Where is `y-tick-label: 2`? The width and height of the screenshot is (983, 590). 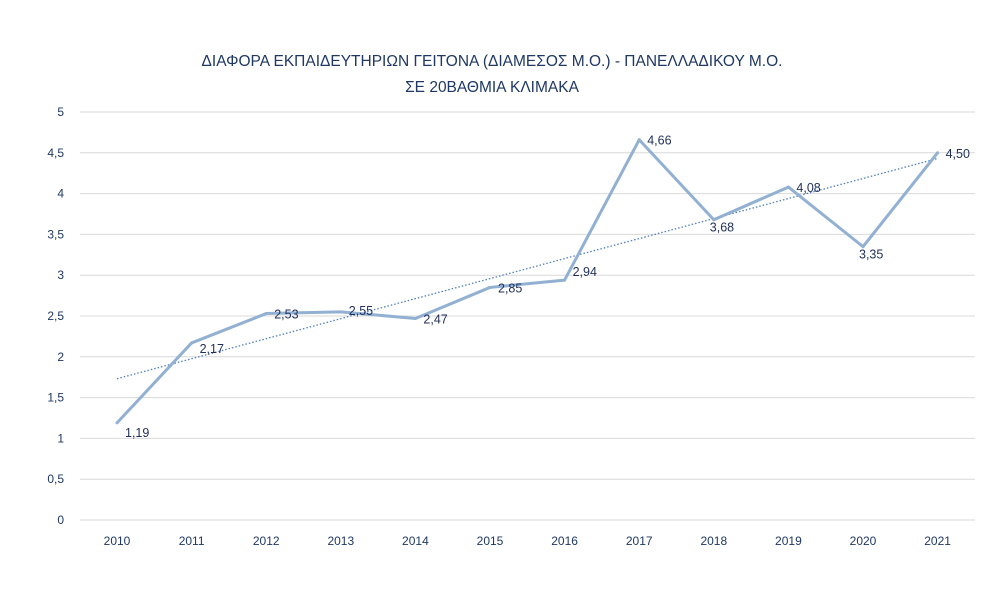 y-tick-label: 2 is located at coordinates (60, 357).